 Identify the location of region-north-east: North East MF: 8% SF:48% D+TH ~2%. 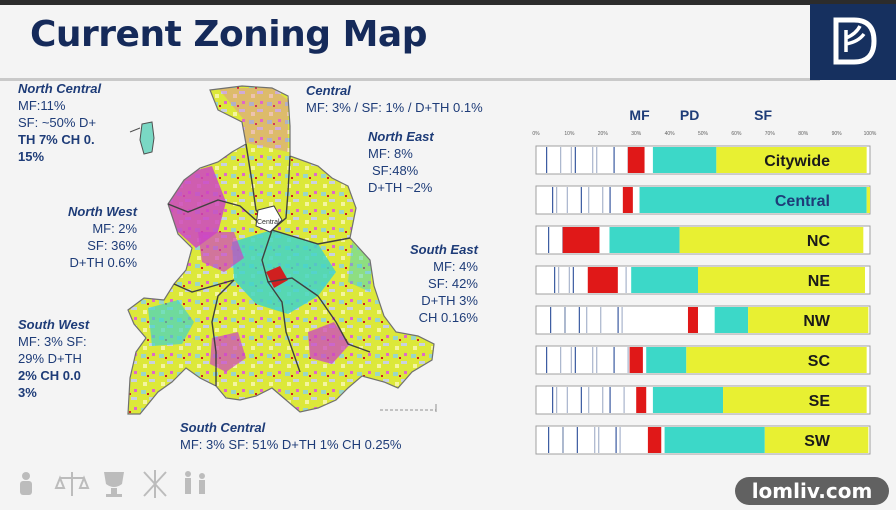
(401, 162).